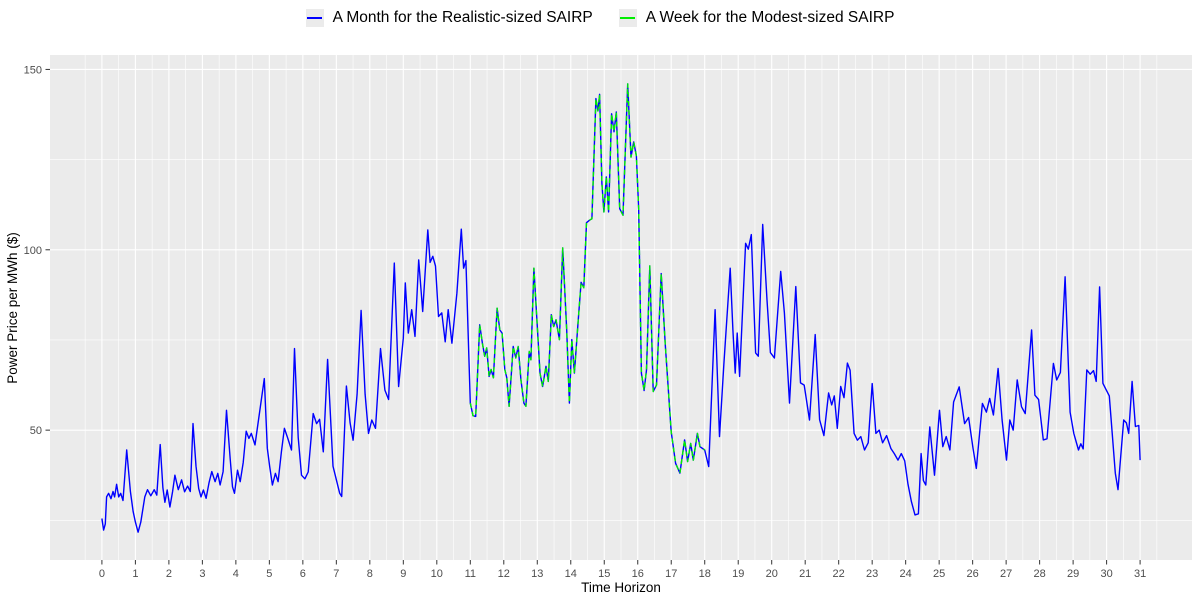 The width and height of the screenshot is (1200, 600). Describe the element at coordinates (12, 308) in the screenshot. I see `y-axis-title: Power Price per MWh ($)` at that location.